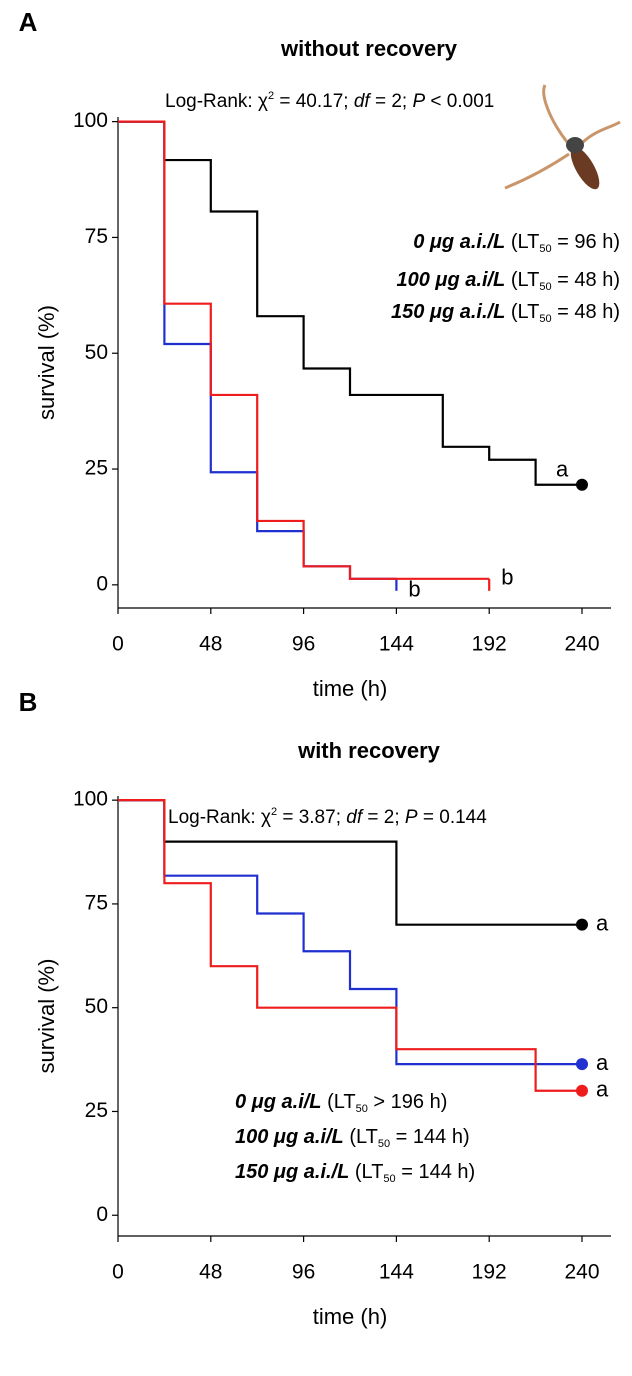 The height and width of the screenshot is (1376, 632). I want to click on fly-icon, so click(562, 137).